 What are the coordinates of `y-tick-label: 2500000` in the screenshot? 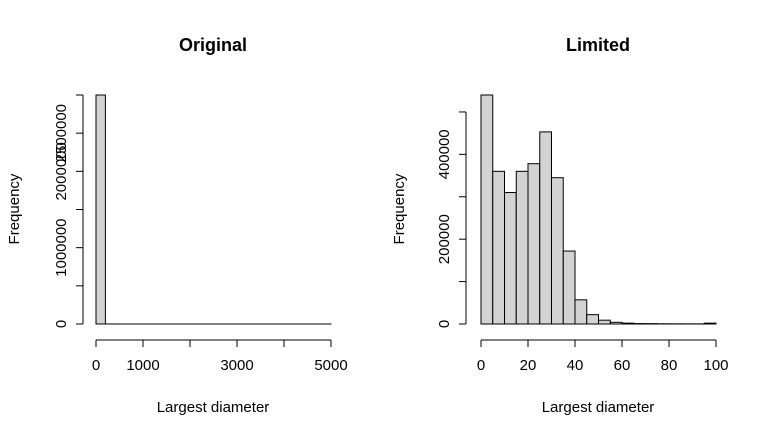 It's located at (61, 133).